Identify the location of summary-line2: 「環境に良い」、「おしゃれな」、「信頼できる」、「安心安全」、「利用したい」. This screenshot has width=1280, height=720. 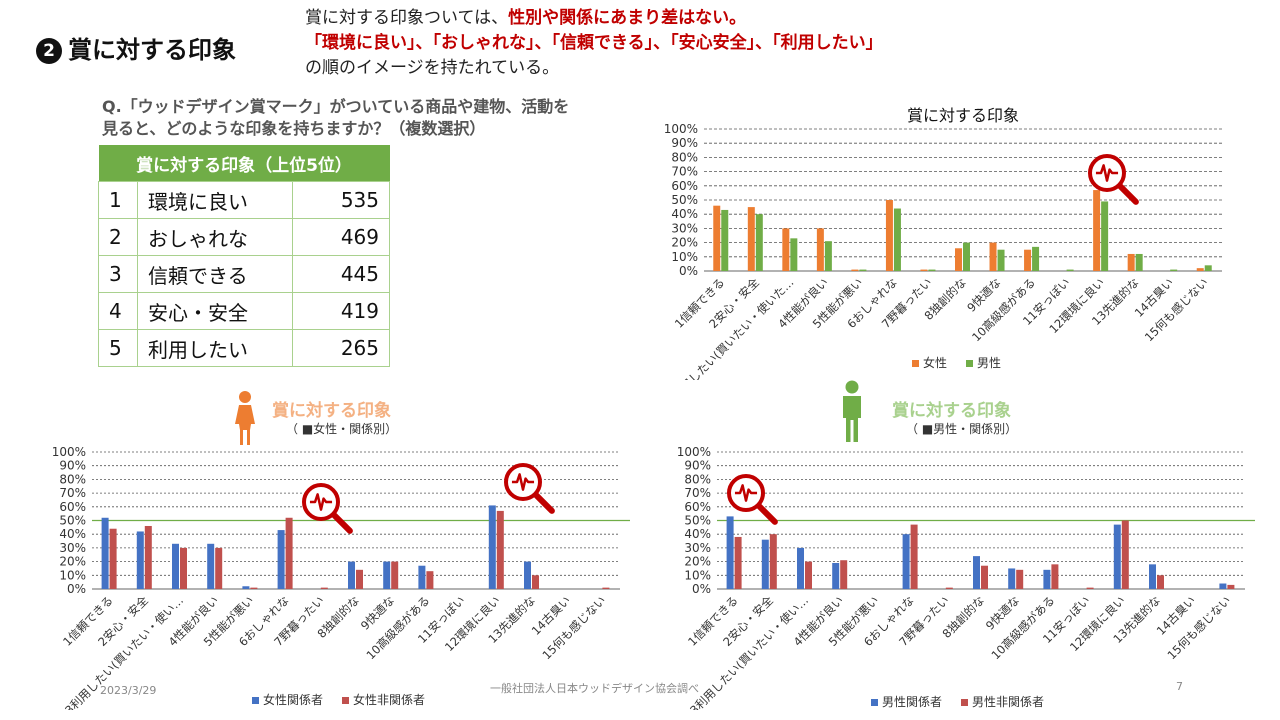
(594, 43).